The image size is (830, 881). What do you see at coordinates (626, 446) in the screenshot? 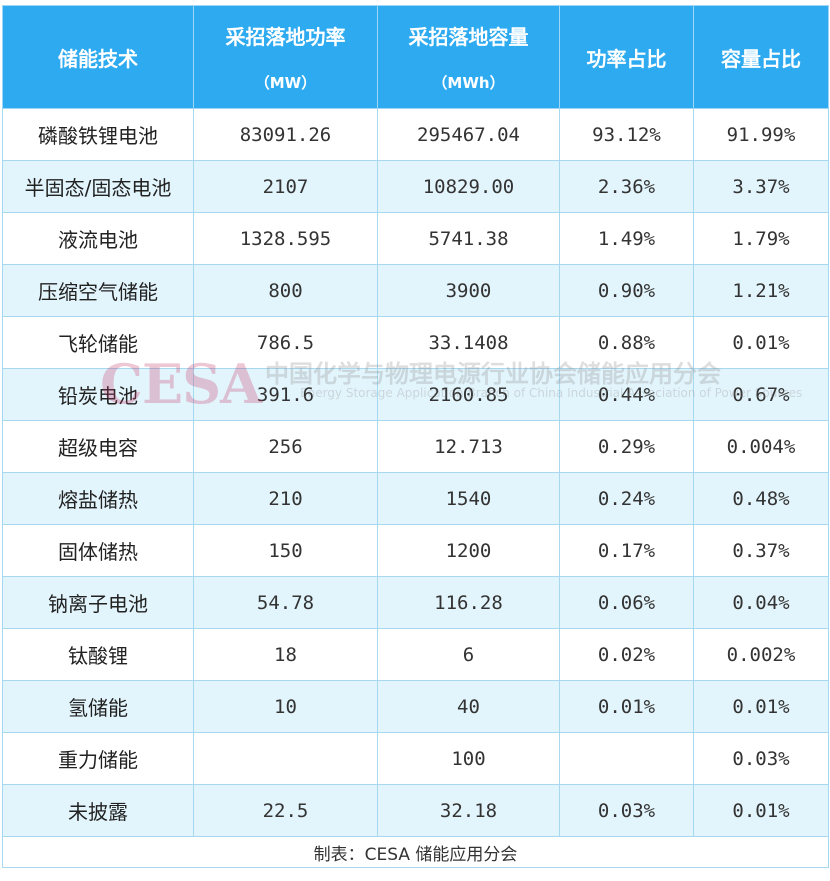
I see `cell-power-share: 0.29%` at bounding box center [626, 446].